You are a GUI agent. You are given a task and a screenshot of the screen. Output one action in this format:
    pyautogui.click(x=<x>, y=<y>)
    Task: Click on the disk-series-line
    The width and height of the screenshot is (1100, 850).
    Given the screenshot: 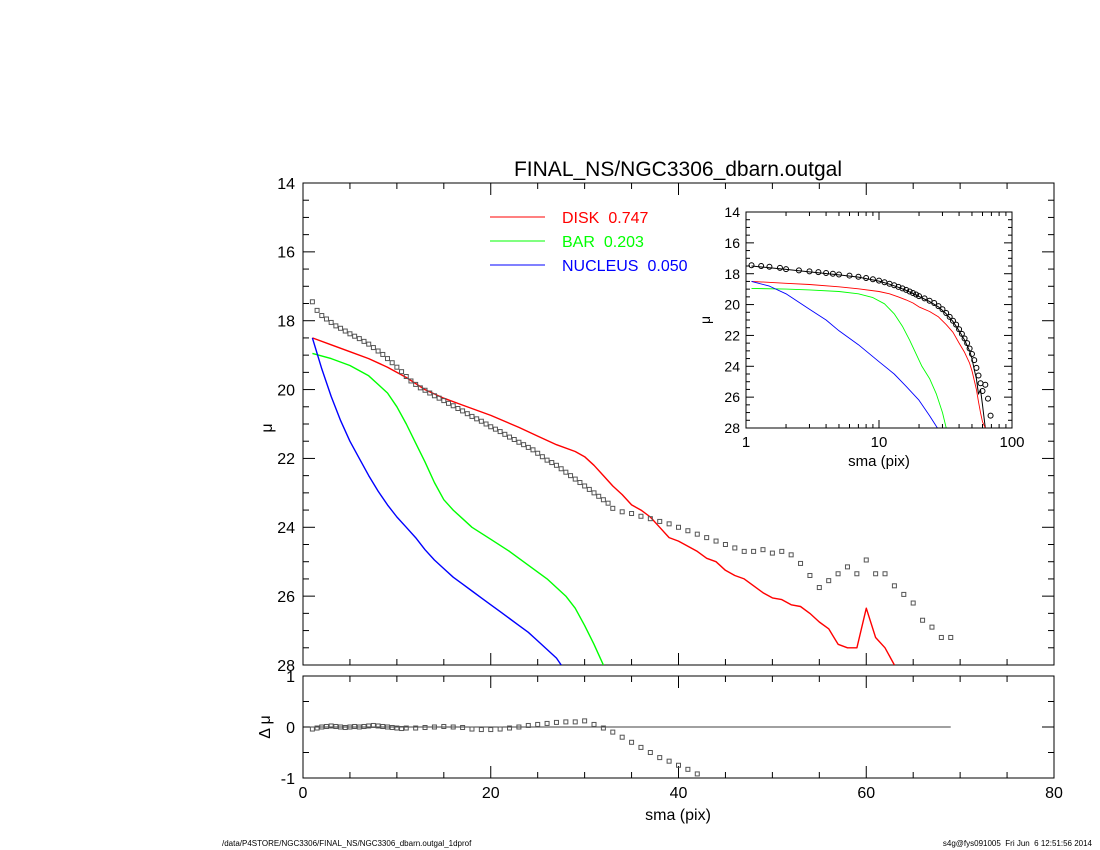 What is the action you would take?
    pyautogui.click(x=868, y=354)
    